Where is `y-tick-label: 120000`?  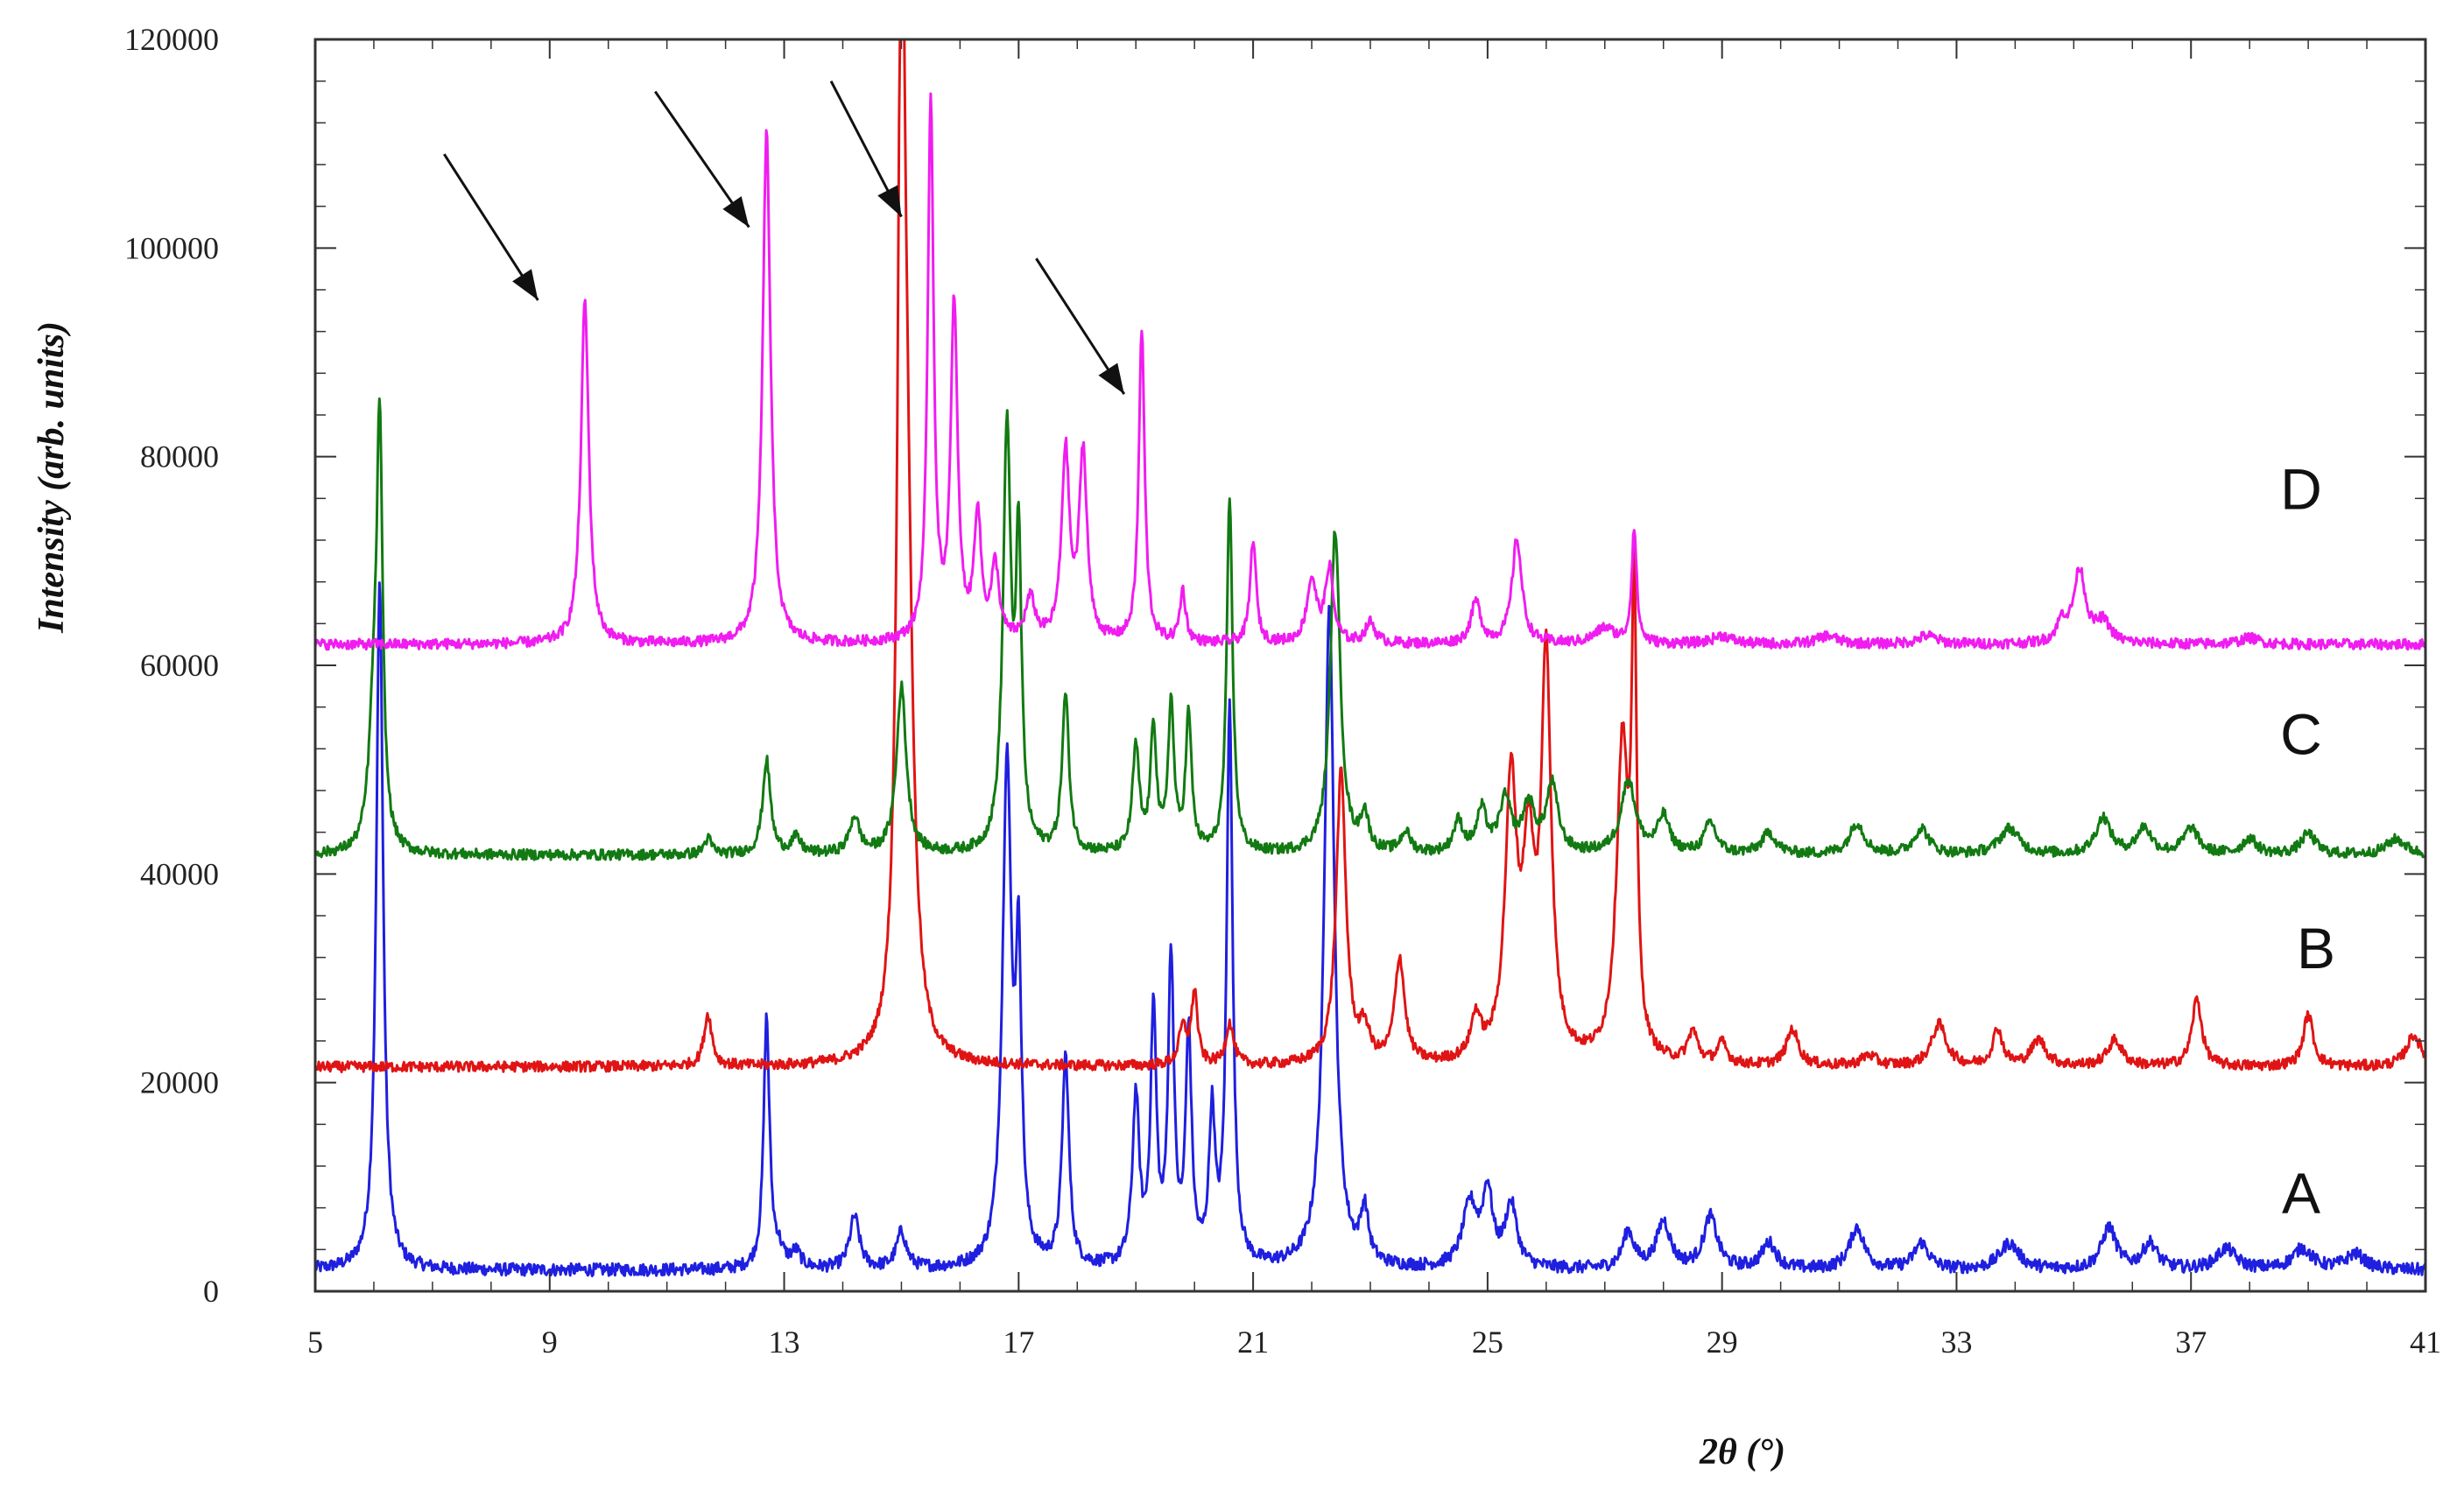
y-tick-label: 120000 is located at coordinates (171, 39).